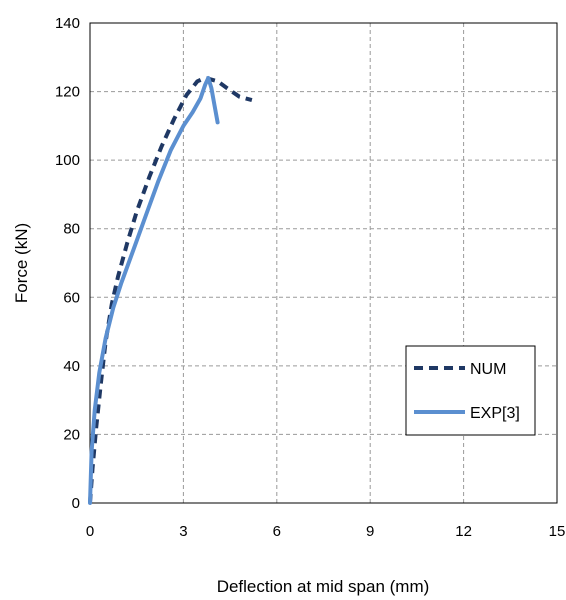 The image size is (566, 600). I want to click on legend: NUM EXP[3], so click(470, 390).